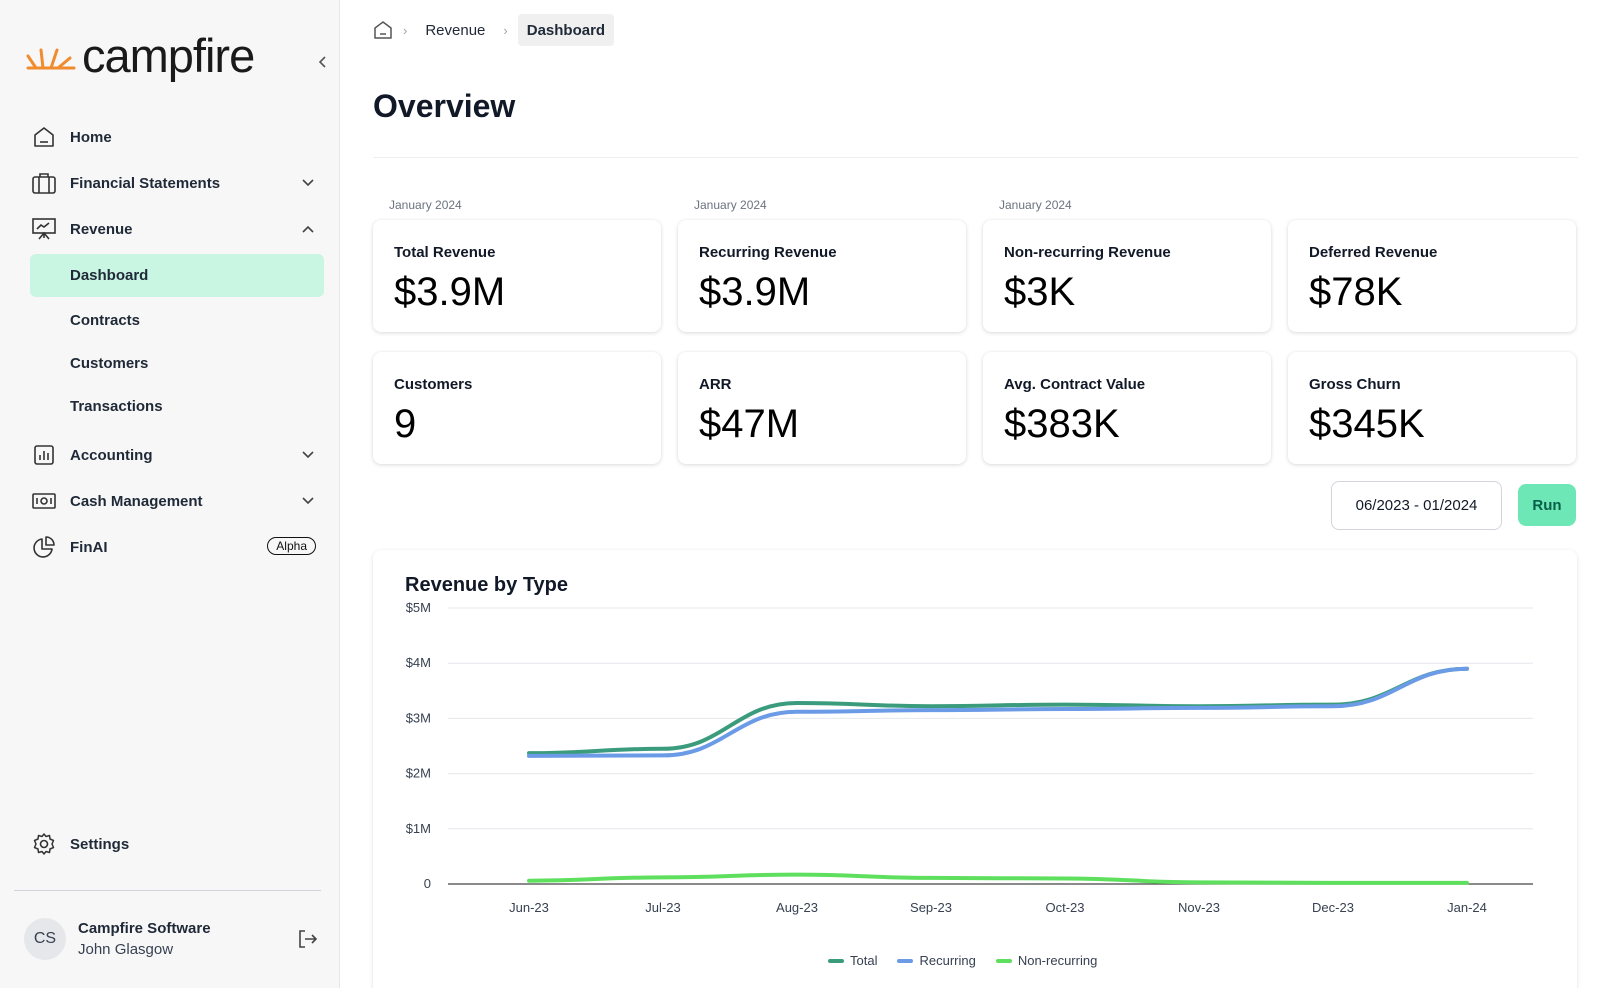  What do you see at coordinates (44, 844) in the screenshot?
I see `gear-icon` at bounding box center [44, 844].